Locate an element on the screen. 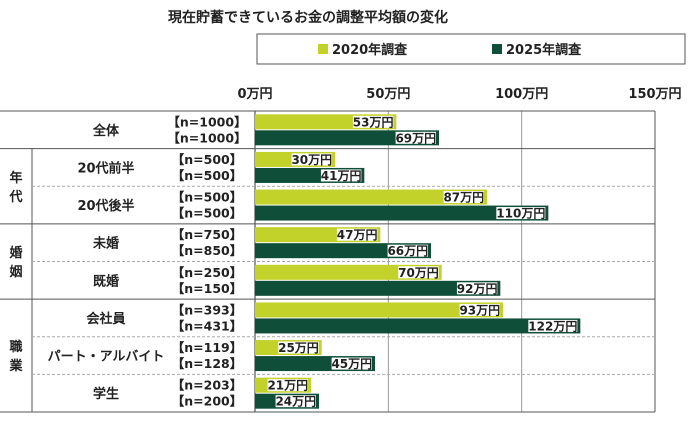 Image resolution: width=700 pixels, height=421 pixels. category-label: 20代後半 is located at coordinates (105, 206).